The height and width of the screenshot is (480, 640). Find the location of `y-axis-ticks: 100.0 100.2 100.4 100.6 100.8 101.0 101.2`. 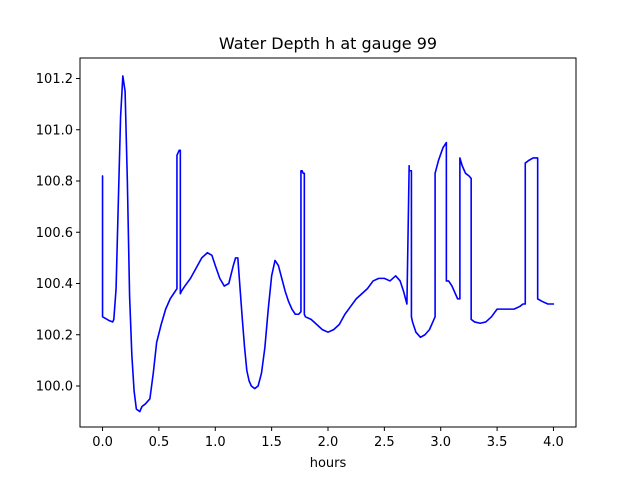

y-axis-ticks: 100.0 100.2 100.4 100.6 100.8 101.0 101.2 is located at coordinates (58, 233).